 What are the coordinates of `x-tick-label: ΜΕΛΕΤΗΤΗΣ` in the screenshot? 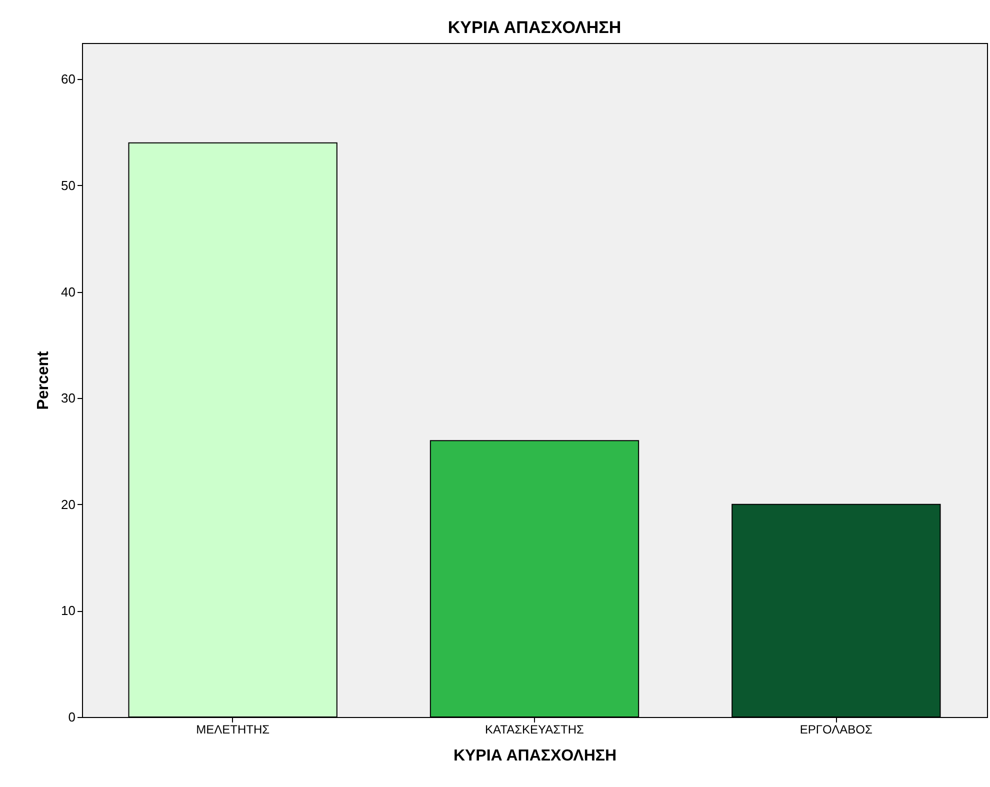 It's located at (233, 729).